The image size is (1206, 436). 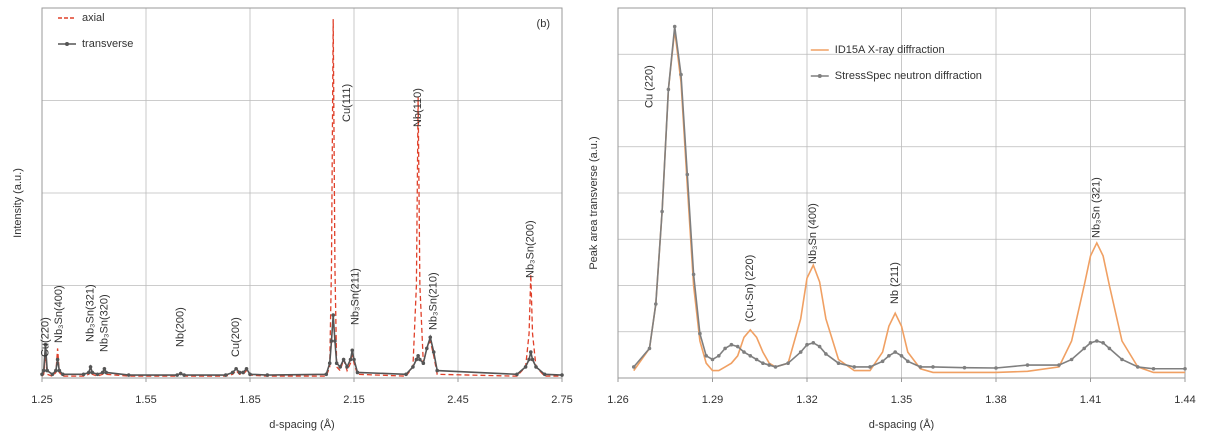 I want to click on peak-label: (Cu-Sn) (220), so click(x=750, y=288).